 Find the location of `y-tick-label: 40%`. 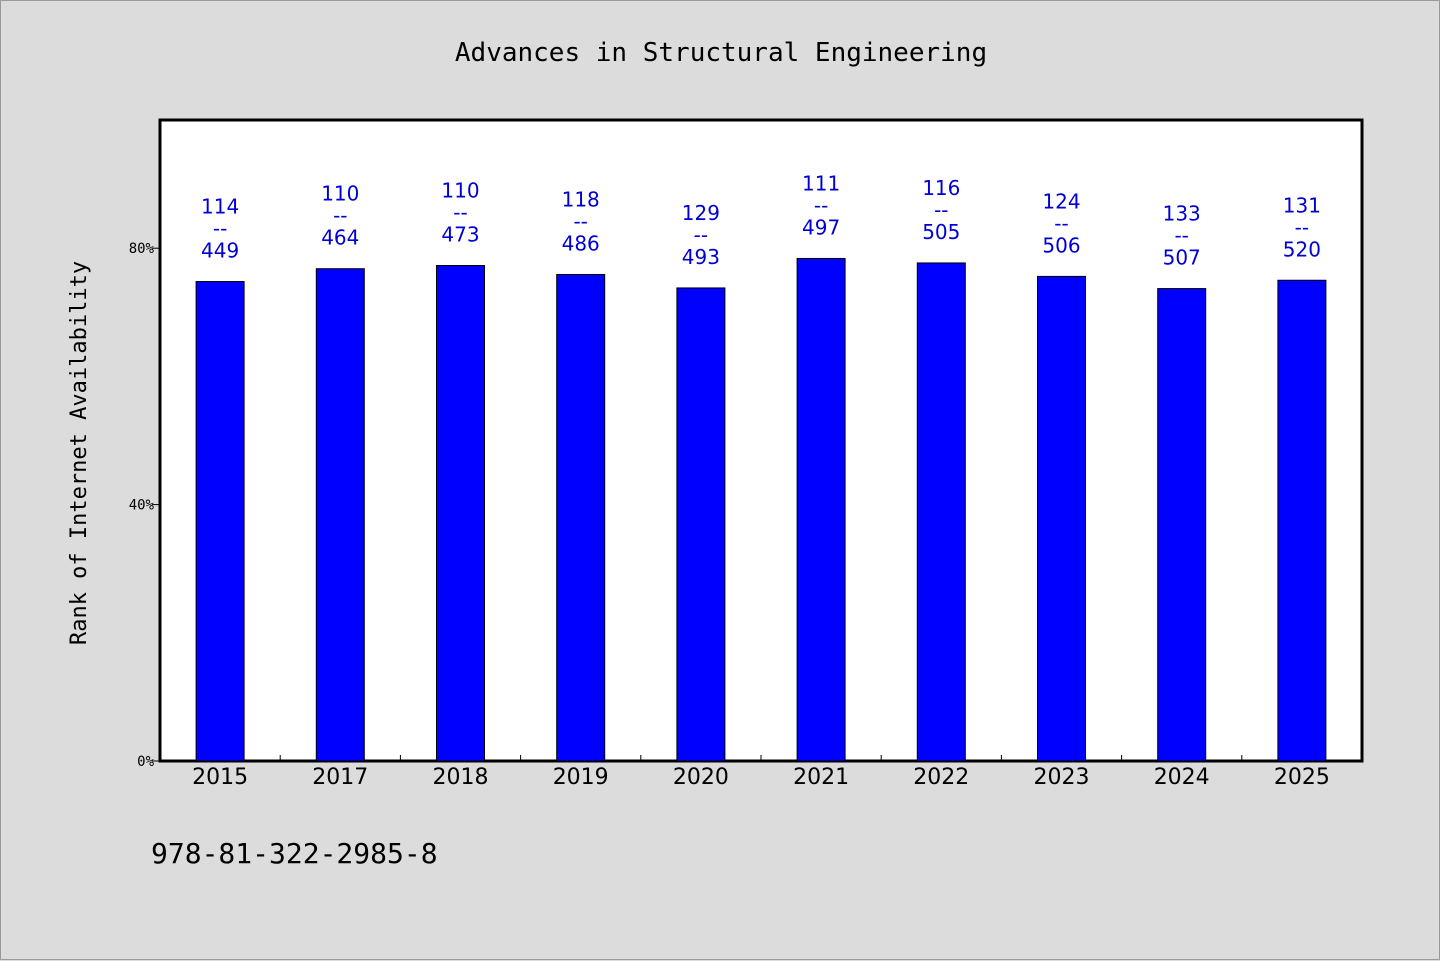

y-tick-label: 40% is located at coordinates (142, 506).